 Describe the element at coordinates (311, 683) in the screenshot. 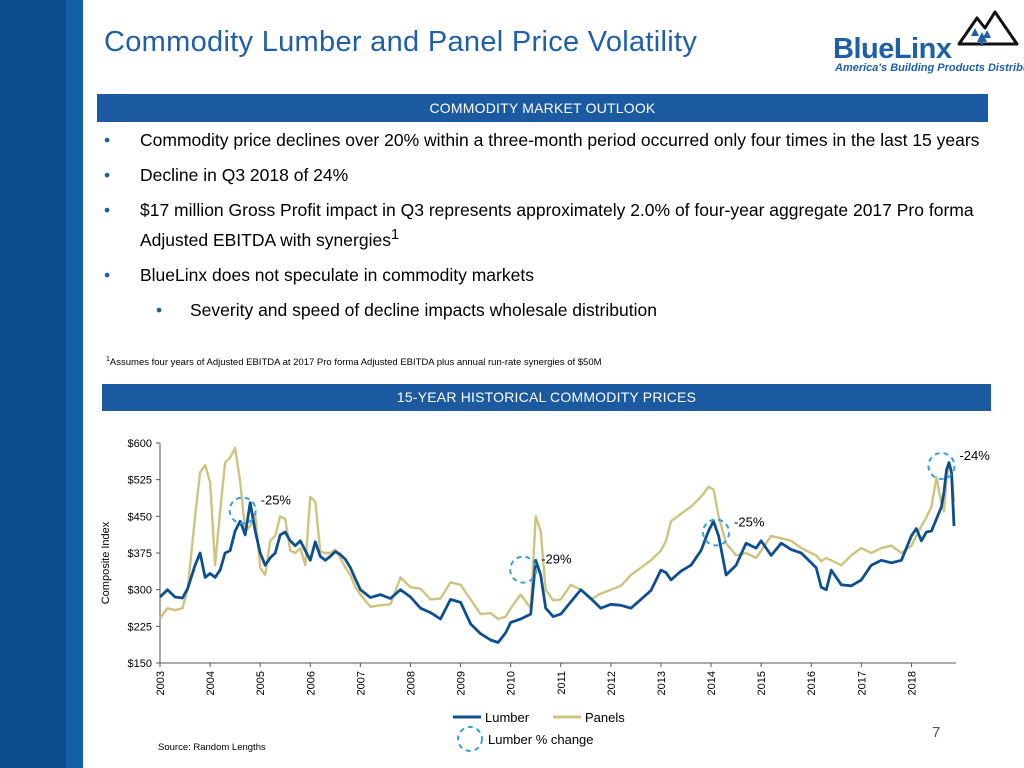

I see `x-tick-label: 2006` at that location.